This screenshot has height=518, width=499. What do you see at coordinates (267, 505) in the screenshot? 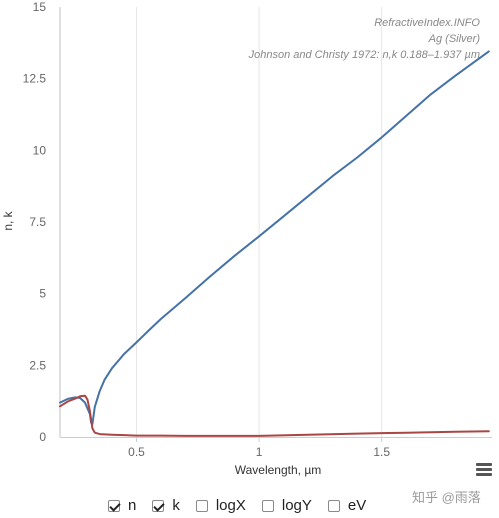
I see `checkbox-logy` at bounding box center [267, 505].